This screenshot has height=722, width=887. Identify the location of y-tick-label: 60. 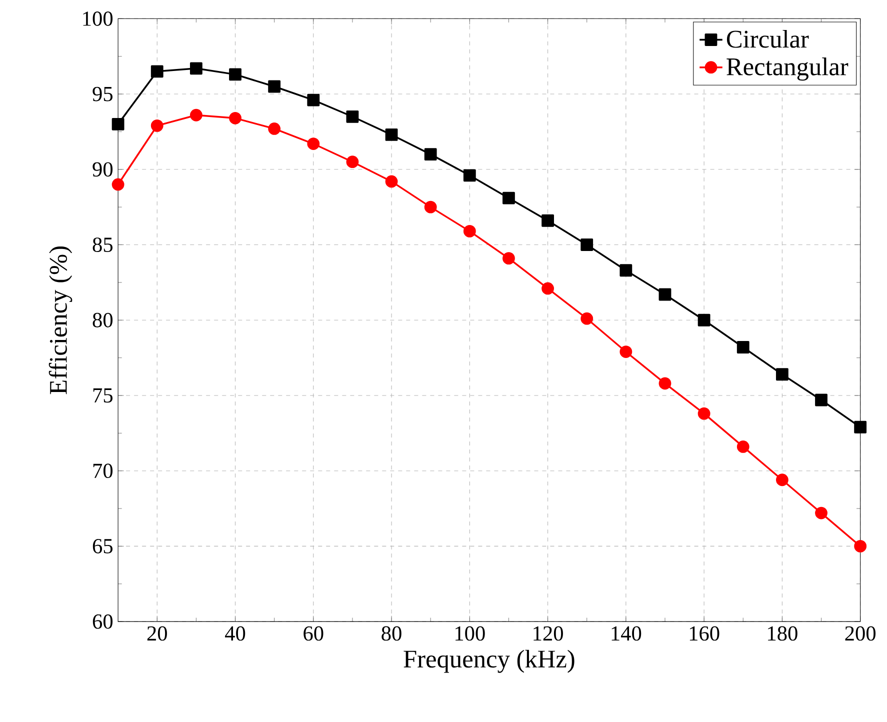
(102, 621).